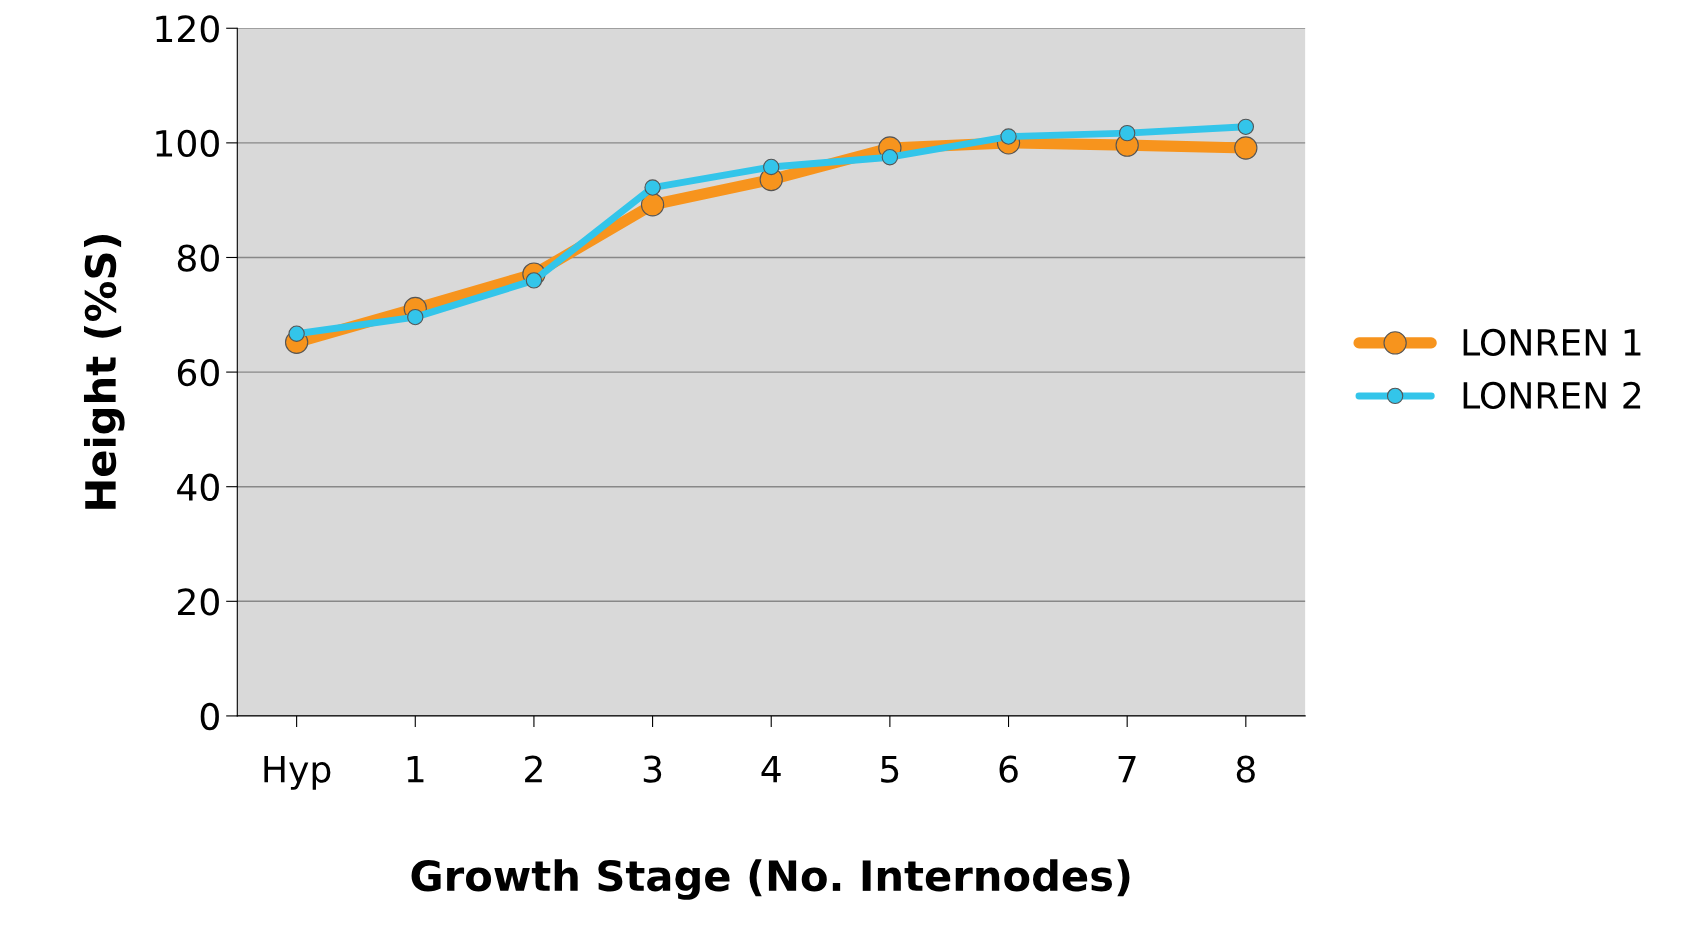 This screenshot has height=942, width=1695. What do you see at coordinates (104, 372) in the screenshot?
I see `y-axis-title: Height (%S)` at bounding box center [104, 372].